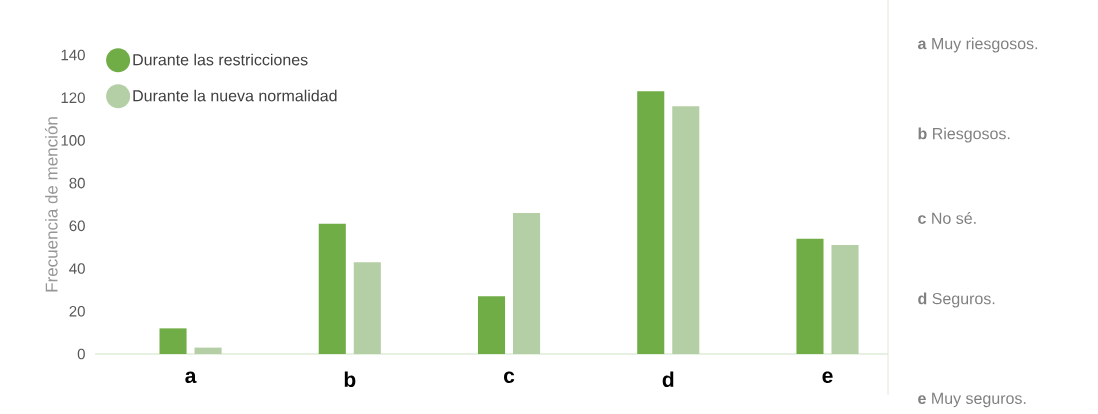 The width and height of the screenshot is (1098, 414). I want to click on x-tick-label: b, so click(350, 379).